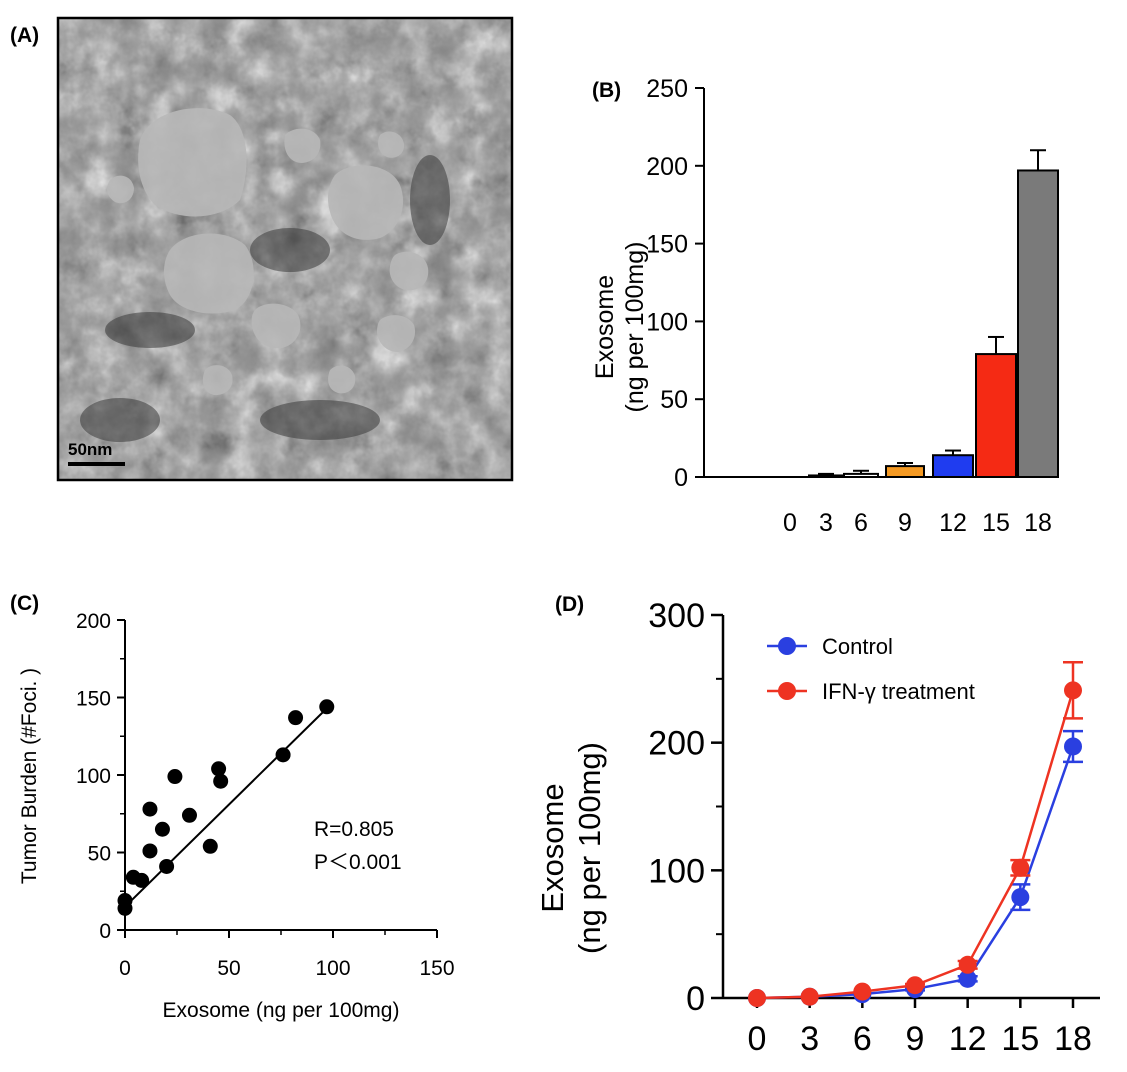  What do you see at coordinates (606, 90) in the screenshot?
I see `panel-b-label: (B)` at bounding box center [606, 90].